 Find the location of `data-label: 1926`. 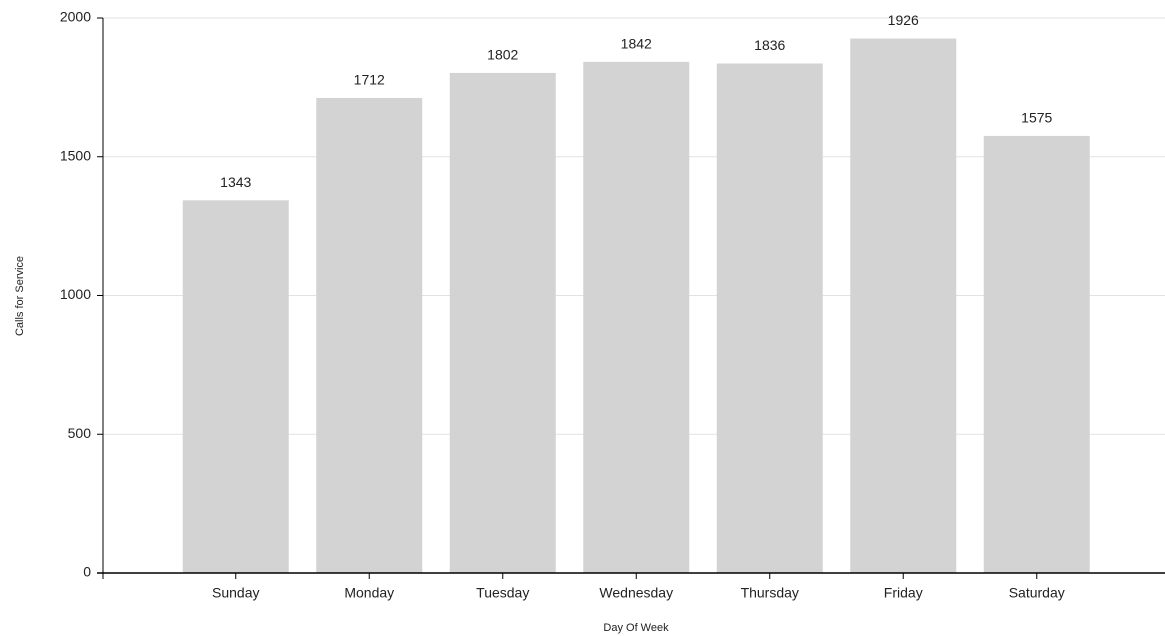

data-label: 1926 is located at coordinates (903, 20).